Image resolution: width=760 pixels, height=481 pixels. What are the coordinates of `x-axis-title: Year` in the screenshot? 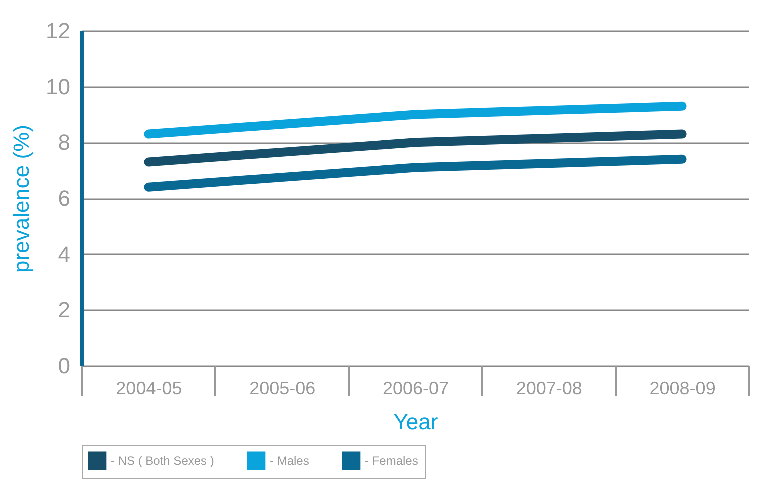 It's located at (416, 422).